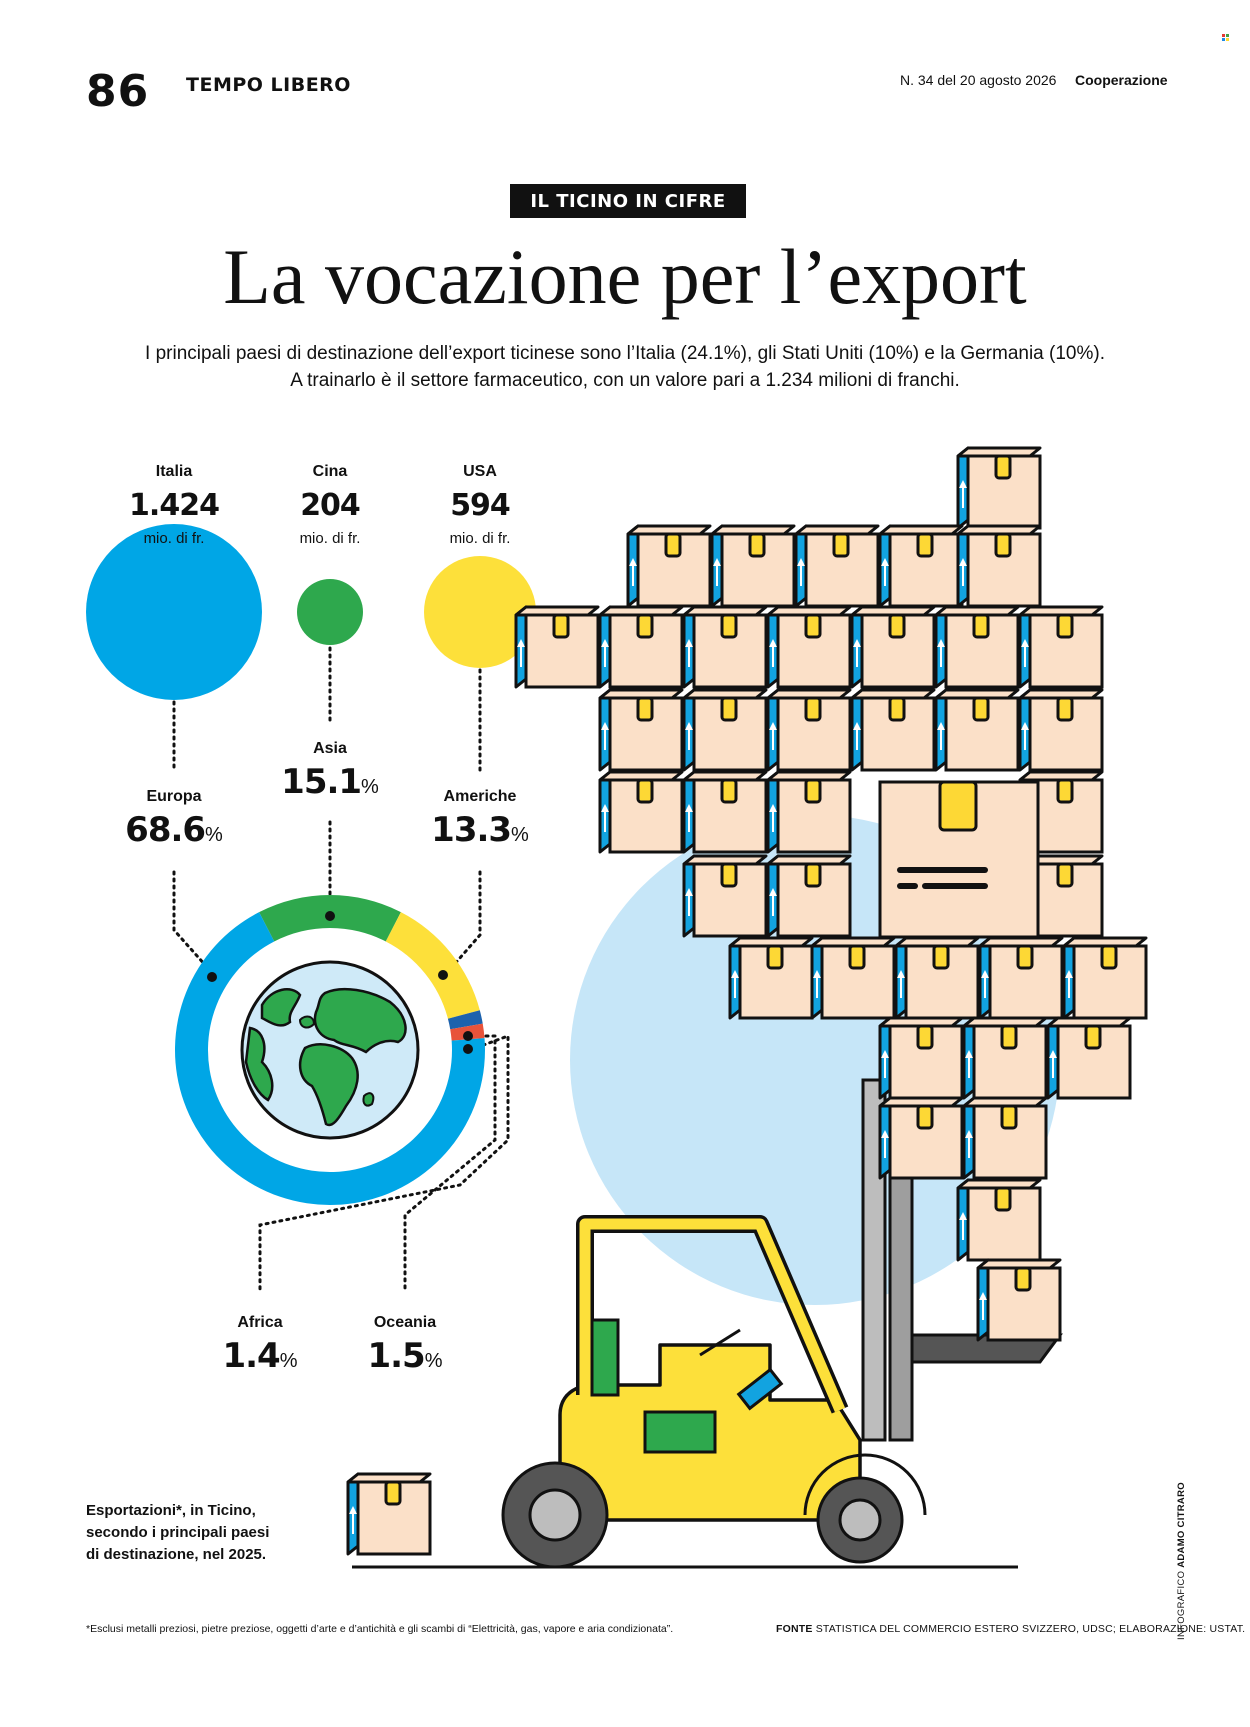 The width and height of the screenshot is (1250, 1727). I want to click on bubble-usa, so click(480, 612).